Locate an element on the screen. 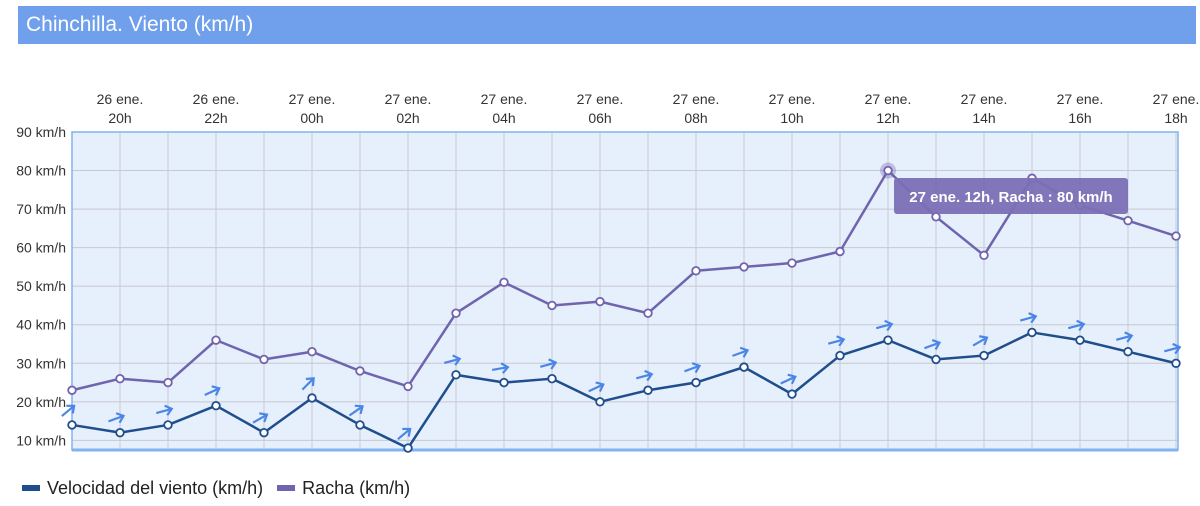 Image resolution: width=1200 pixels, height=506 pixels. y-tick-label: 50 km/h is located at coordinates (41, 286).